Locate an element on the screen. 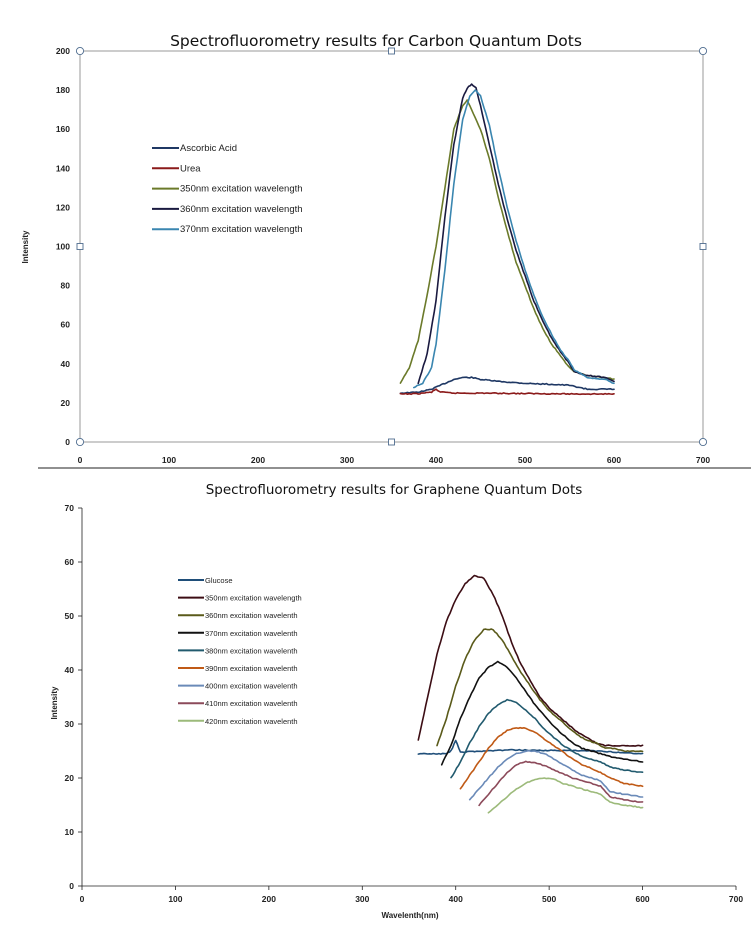  y-tick-labels: 0 20 40 60 80 100 120 140 160 180 200 is located at coordinates (63, 246).